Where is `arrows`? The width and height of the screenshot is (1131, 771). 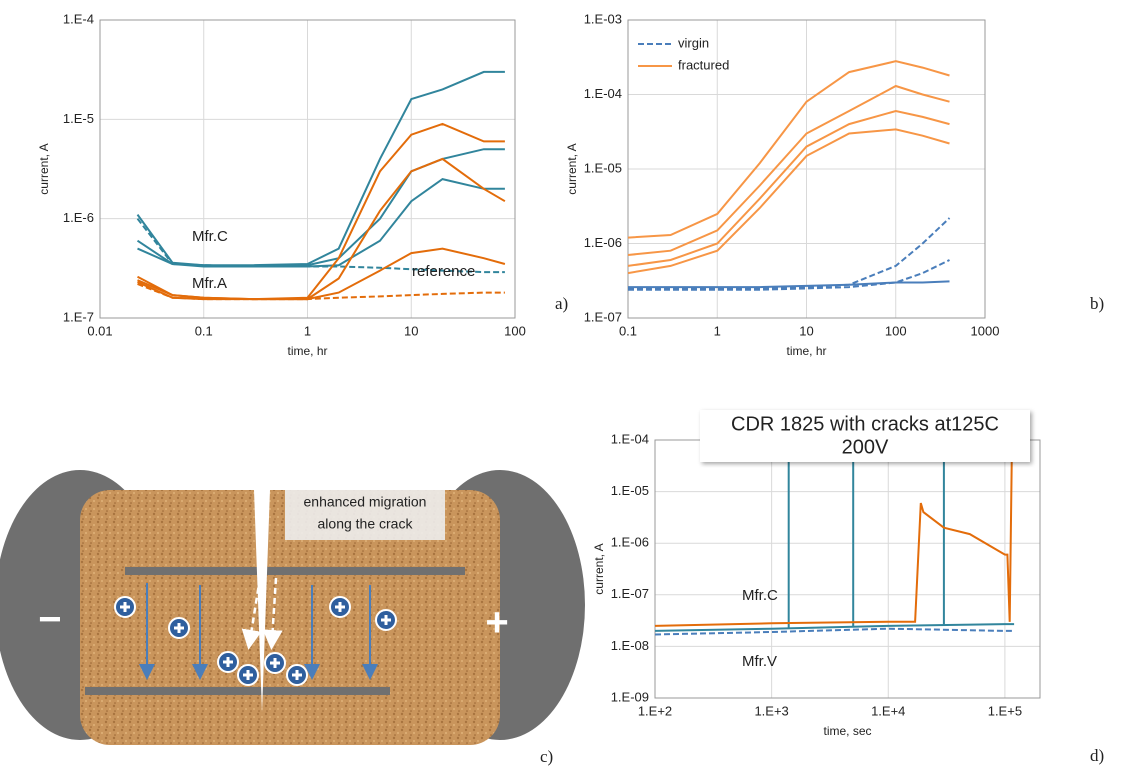
arrows is located at coordinates (258, 631).